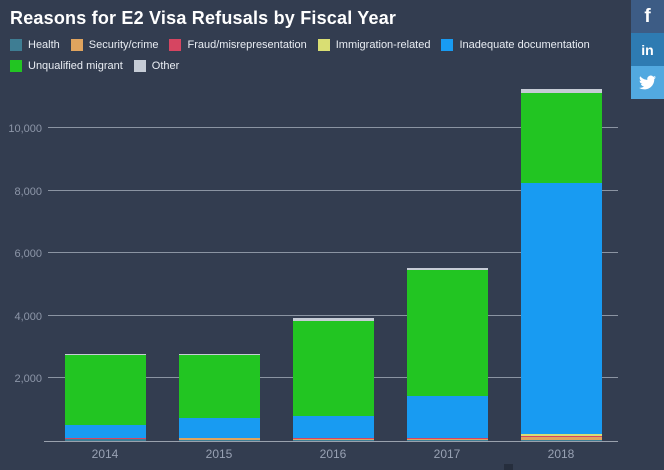  What do you see at coordinates (28, 254) in the screenshot?
I see `y-tick-label: 6,000` at bounding box center [28, 254].